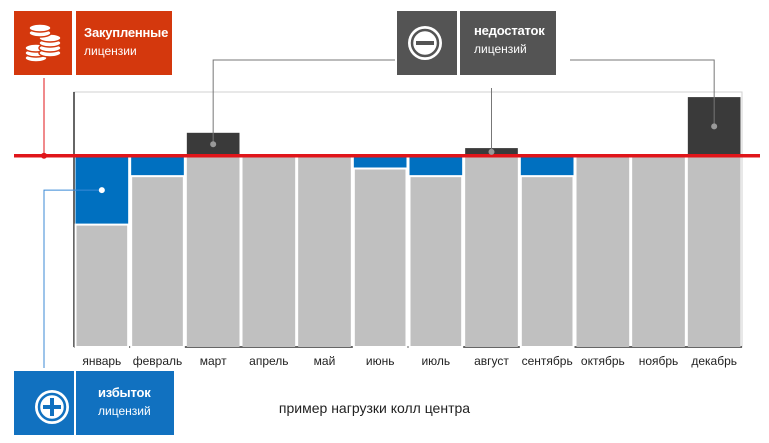  What do you see at coordinates (303, 102) in the screenshot?
I see `shortage-leader-left` at bounding box center [303, 102].